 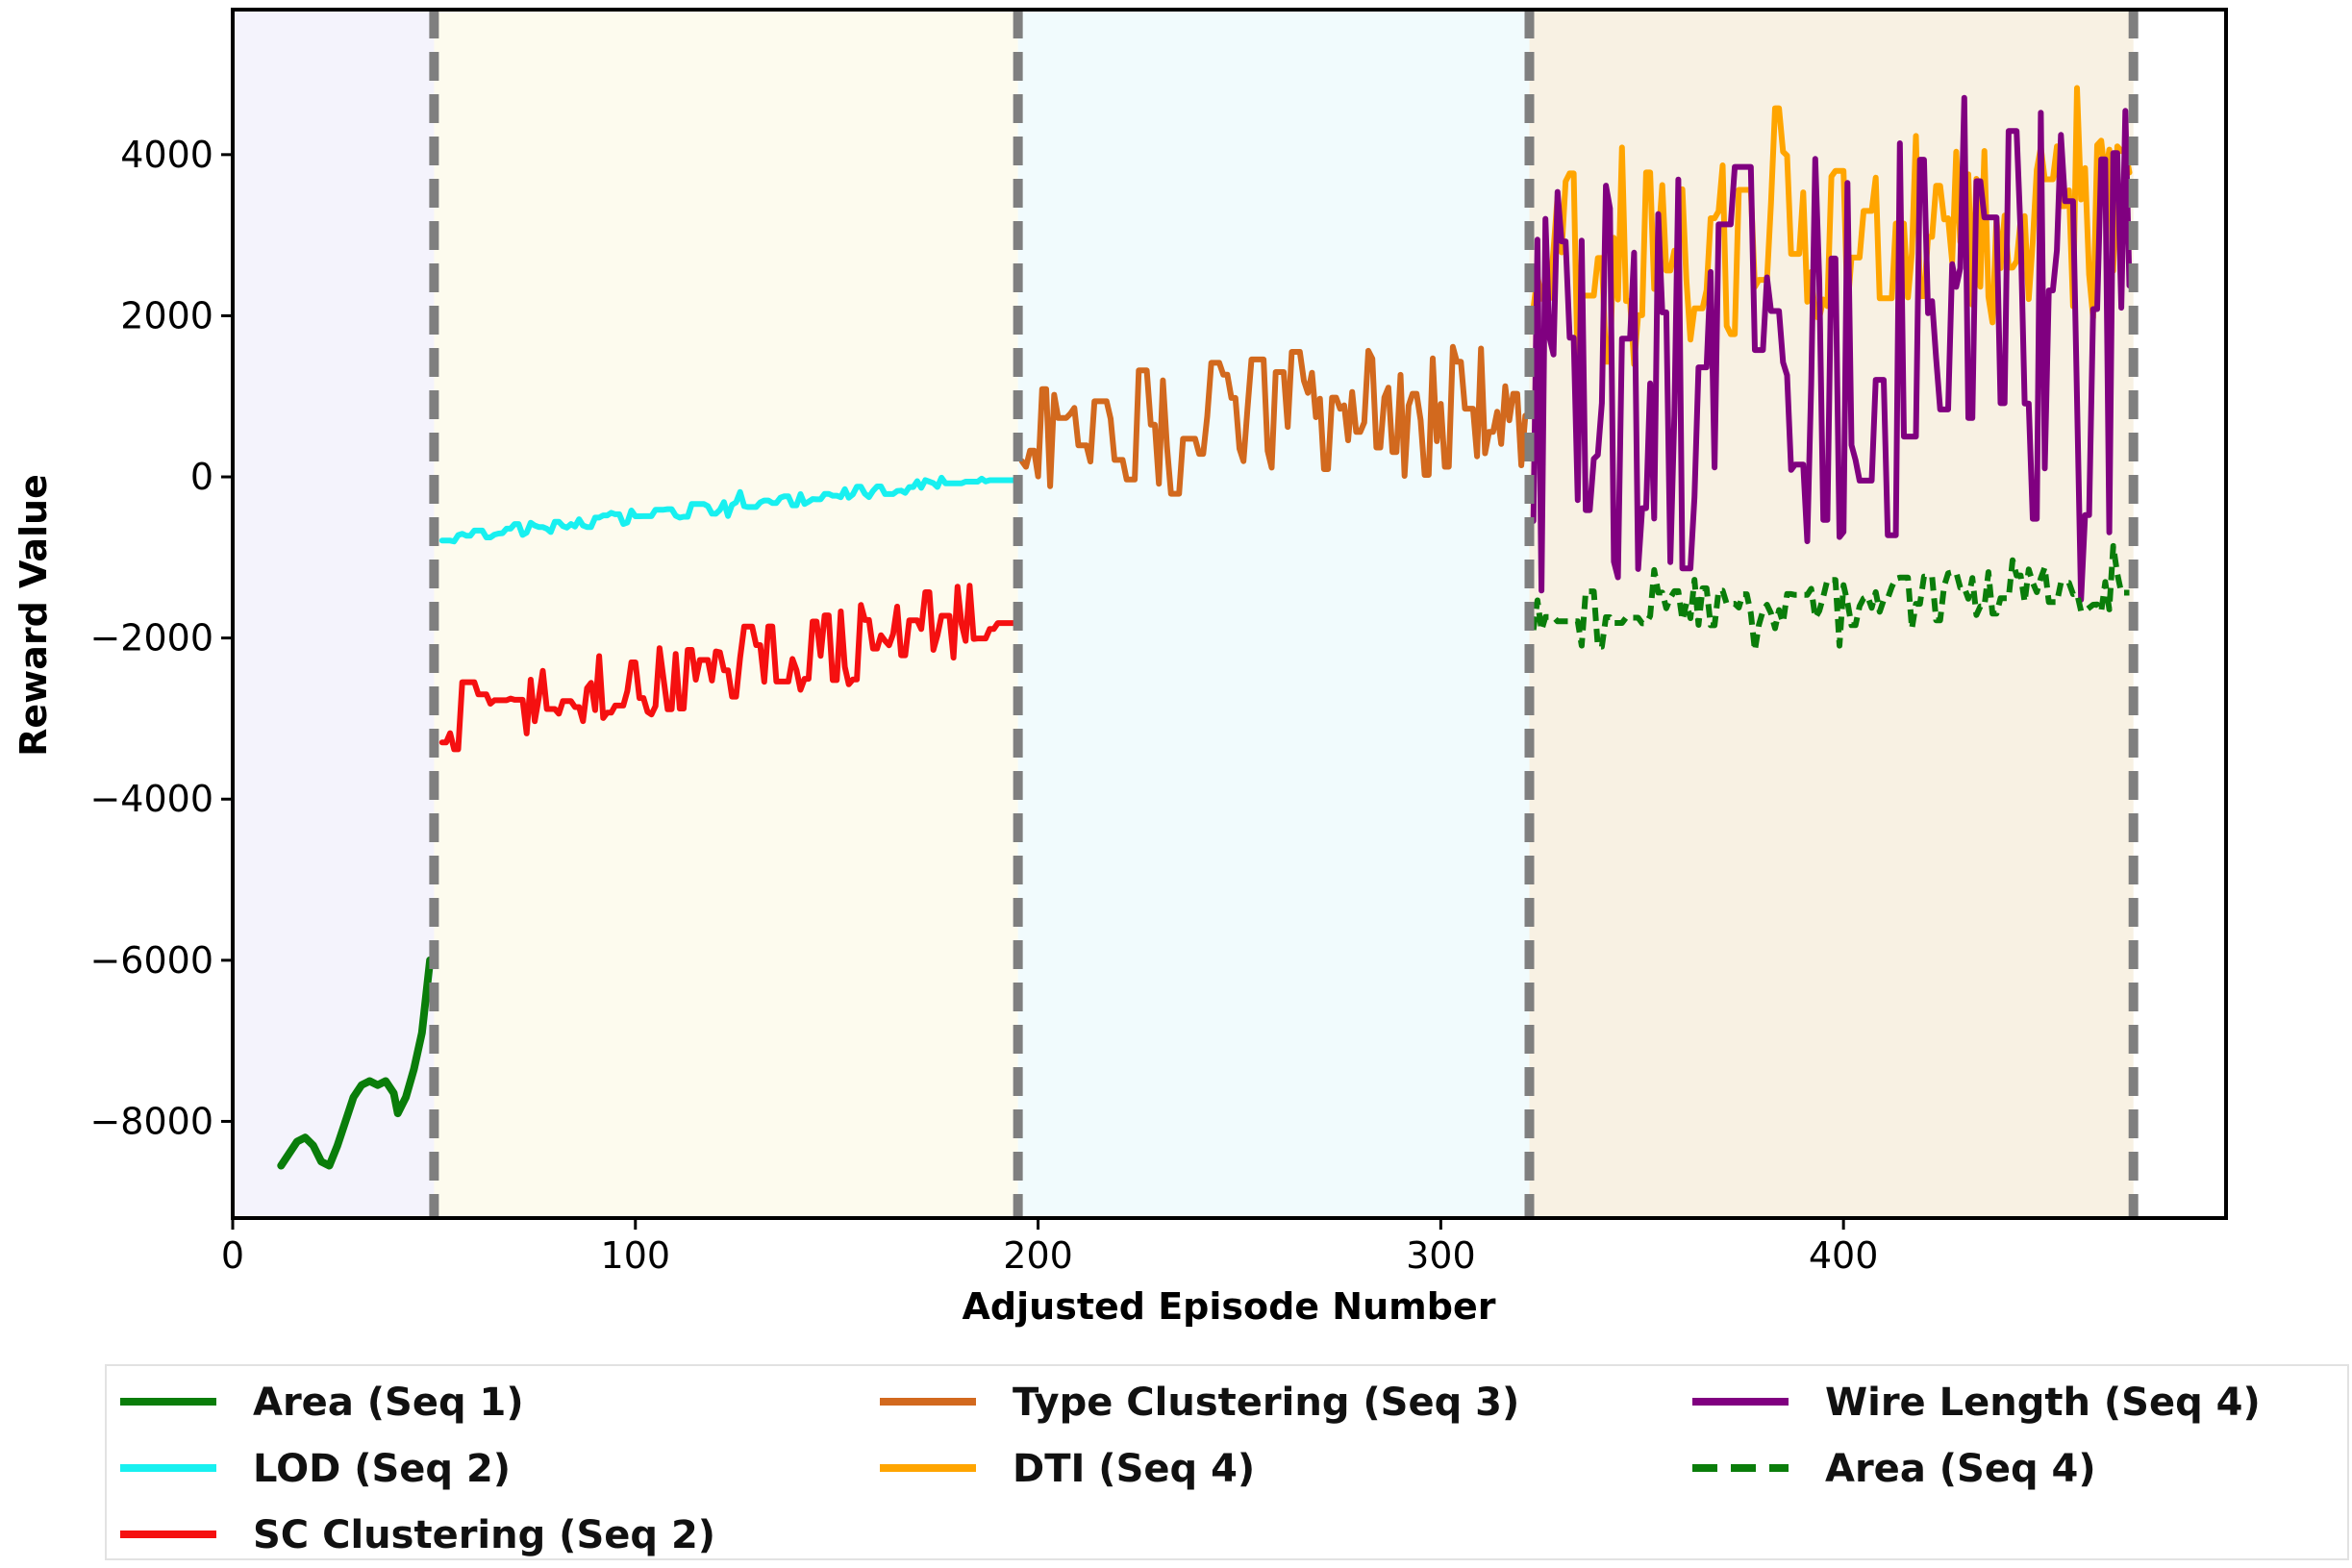 I want to click on y-tick-label: −2000, so click(x=151, y=638).